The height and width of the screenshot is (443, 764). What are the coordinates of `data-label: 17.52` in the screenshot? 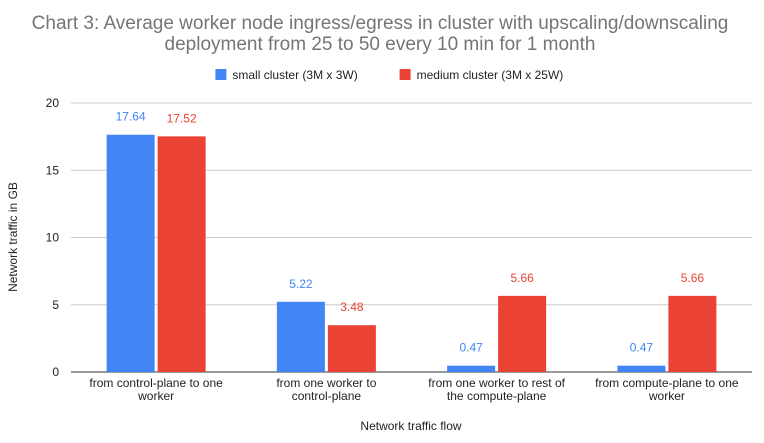 It's located at (182, 118).